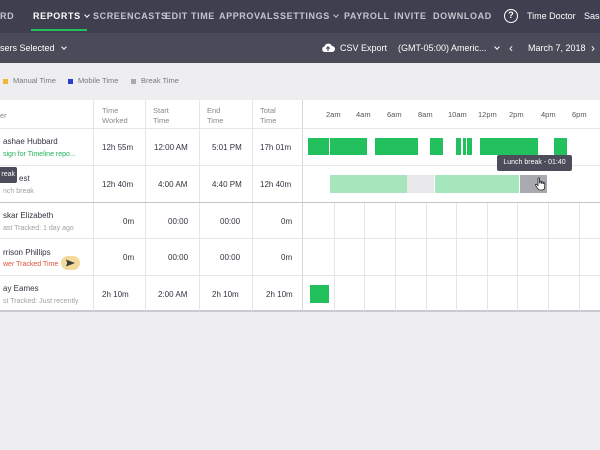  Describe the element at coordinates (161, 120) in the screenshot. I see `header-start-time-line2: Time` at that location.